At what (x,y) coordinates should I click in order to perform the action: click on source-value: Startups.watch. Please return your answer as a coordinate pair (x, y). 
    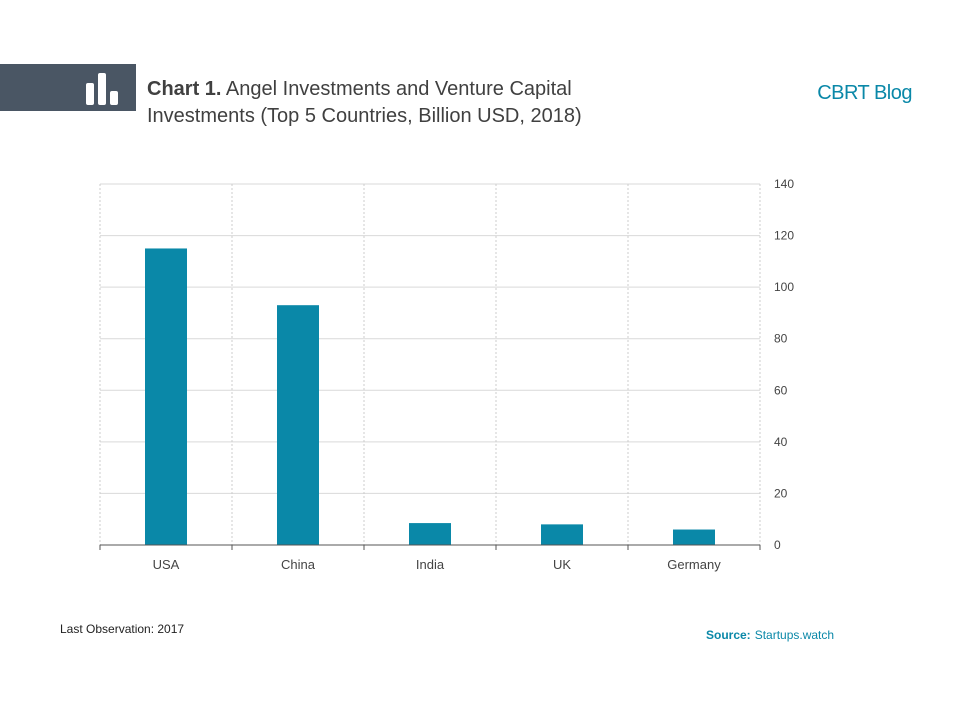
    Looking at the image, I should click on (794, 635).